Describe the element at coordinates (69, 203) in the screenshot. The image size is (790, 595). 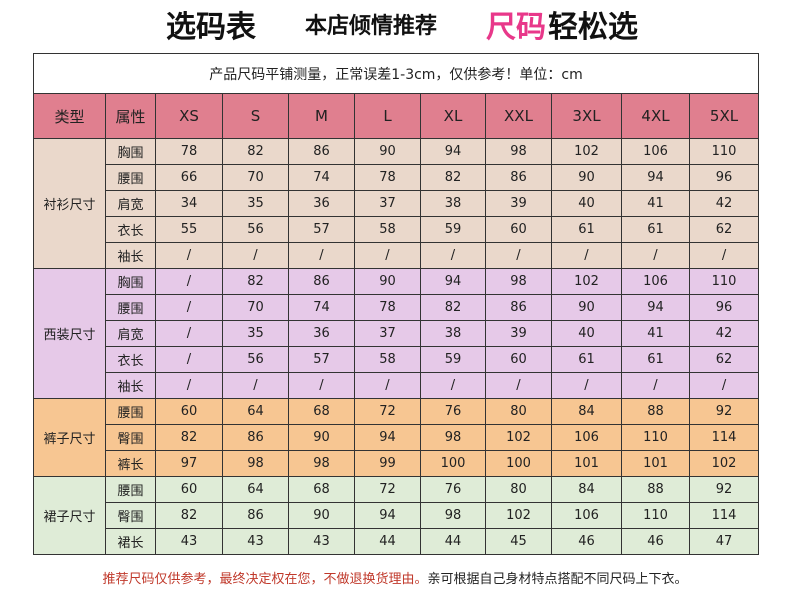
I see `category-cell: 衬衫尺寸` at that location.